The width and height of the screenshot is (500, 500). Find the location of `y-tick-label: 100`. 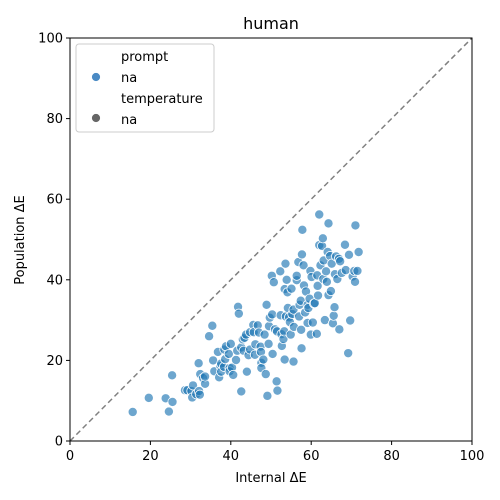

y-tick-label: 100 is located at coordinates (50, 39).